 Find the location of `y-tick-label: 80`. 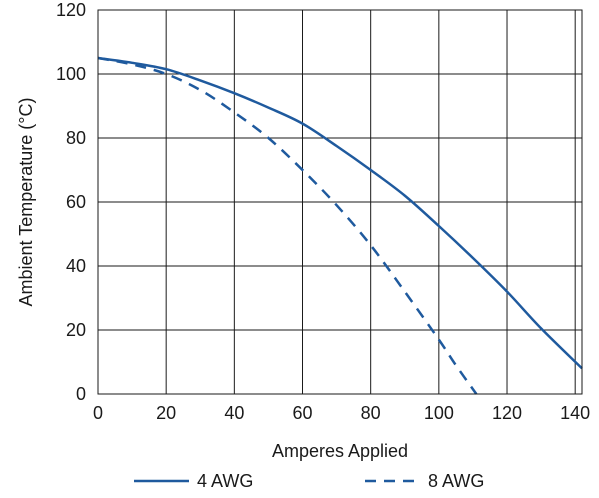

y-tick-label: 80 is located at coordinates (76, 138).